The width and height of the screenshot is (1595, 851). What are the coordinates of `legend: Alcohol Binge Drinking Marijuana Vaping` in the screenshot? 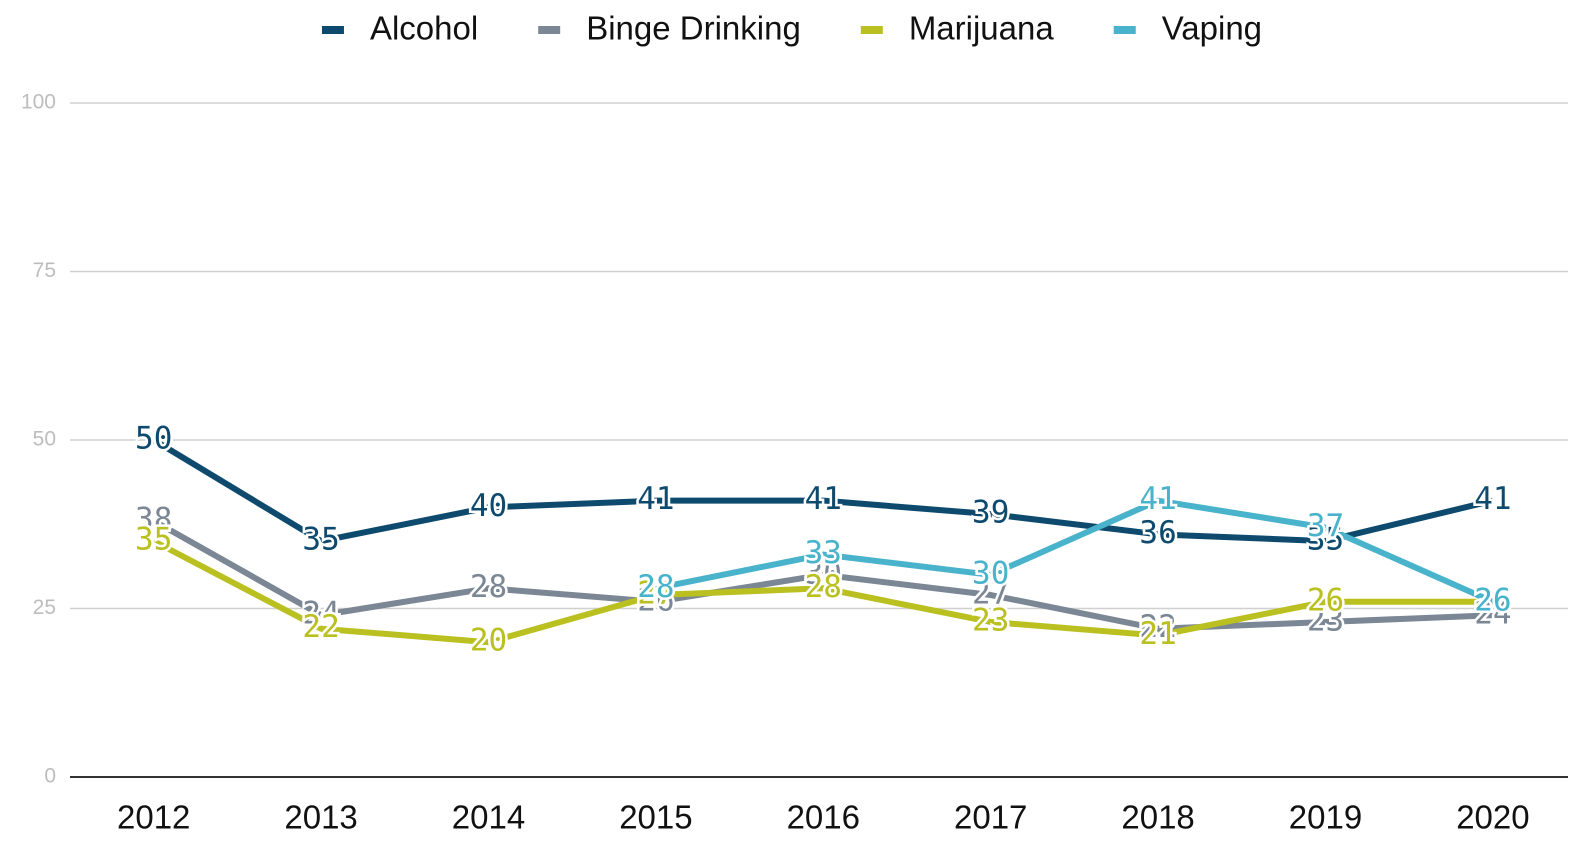 It's located at (791, 28).